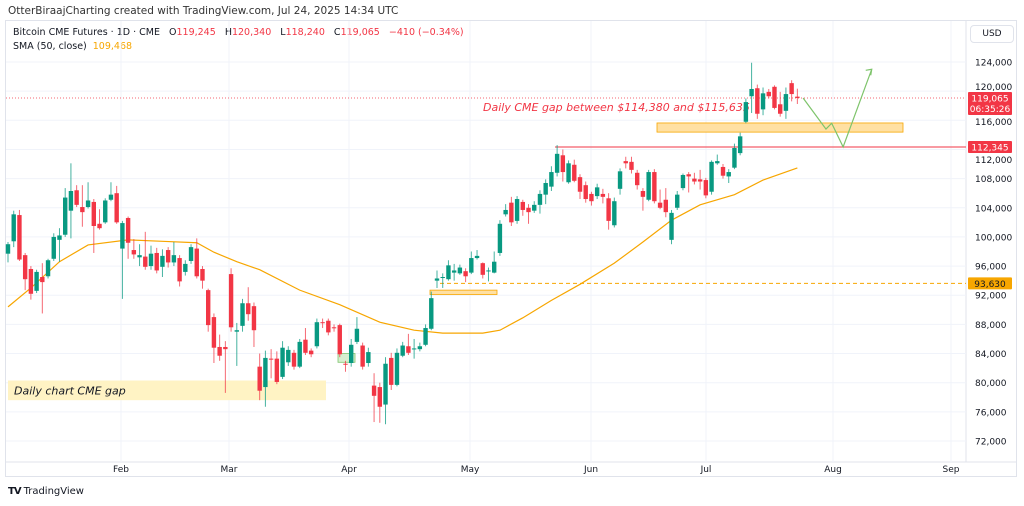 The width and height of the screenshot is (1024, 506). What do you see at coordinates (992, 34) in the screenshot?
I see `currency-button: USD` at bounding box center [992, 34].